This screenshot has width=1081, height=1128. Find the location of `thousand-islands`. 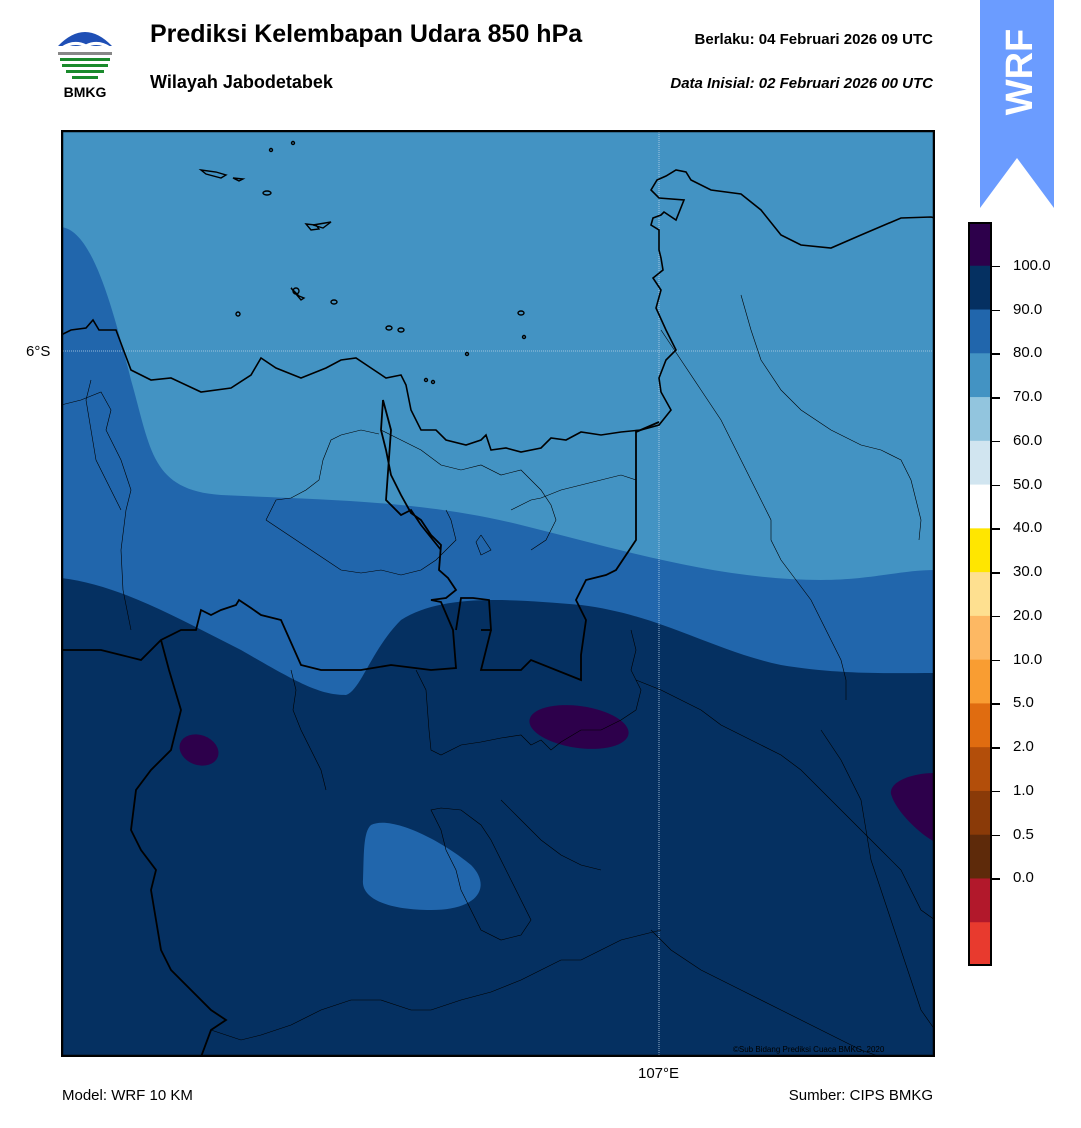

thousand-islands is located at coordinates (362, 262).